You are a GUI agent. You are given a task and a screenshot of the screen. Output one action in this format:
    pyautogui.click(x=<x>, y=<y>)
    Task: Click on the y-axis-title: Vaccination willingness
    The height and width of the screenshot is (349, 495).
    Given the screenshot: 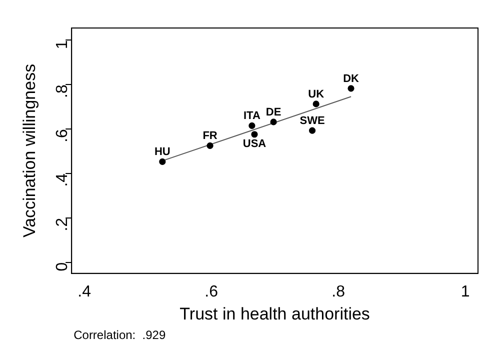 What is the action you would take?
    pyautogui.click(x=29, y=151)
    